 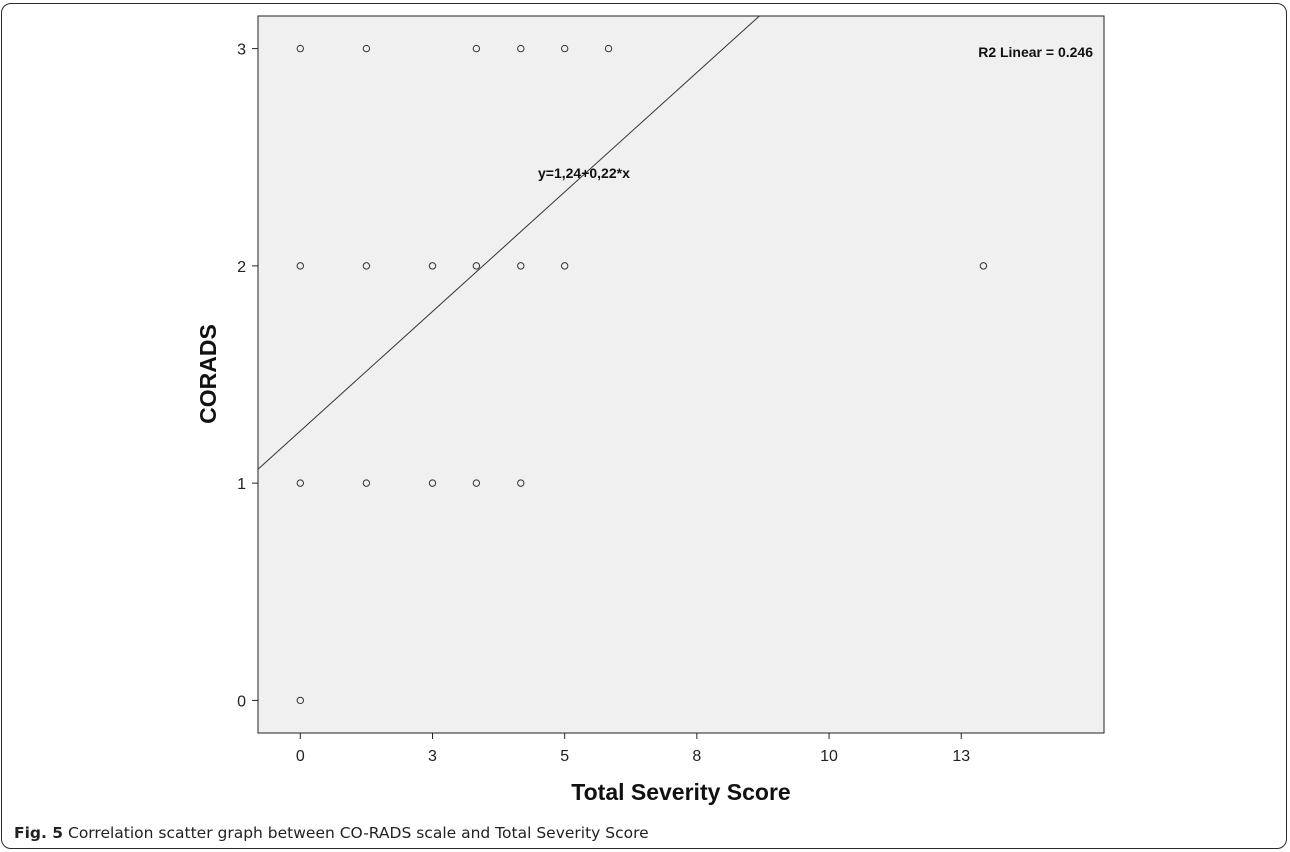 I want to click on x-tick-label: 13, so click(x=961, y=756).